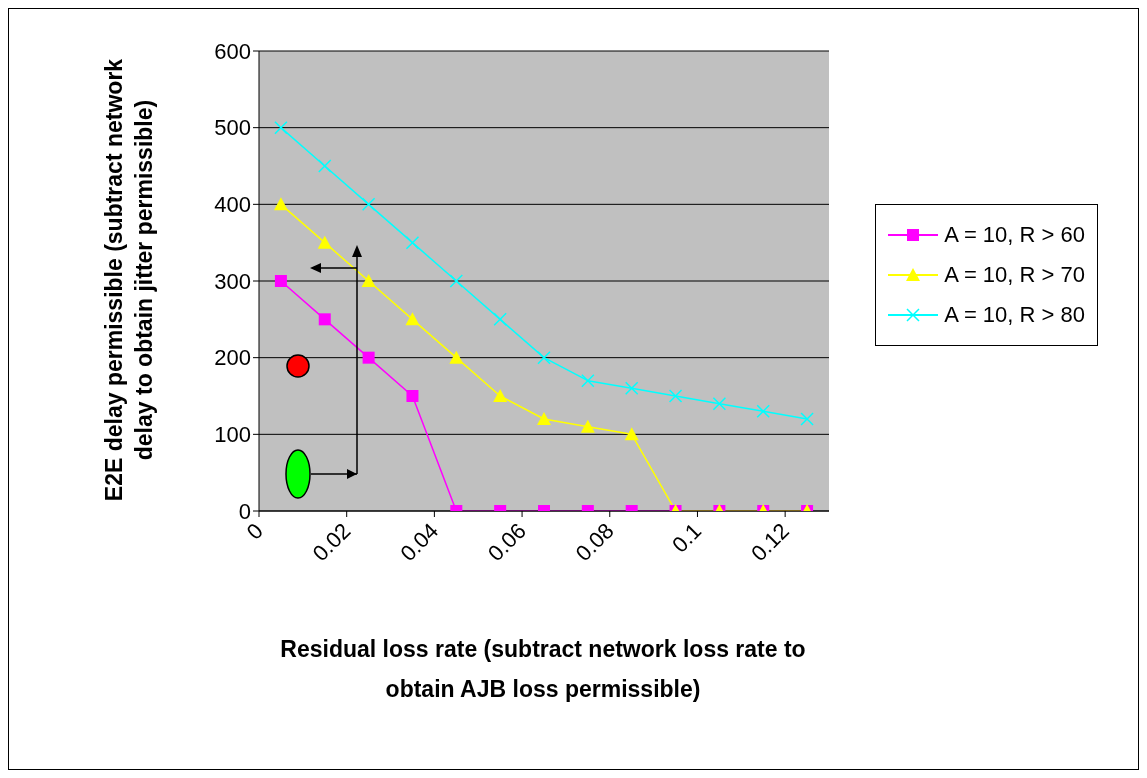 The height and width of the screenshot is (778, 1147). I want to click on y-tick-label: 500, so click(232, 128).